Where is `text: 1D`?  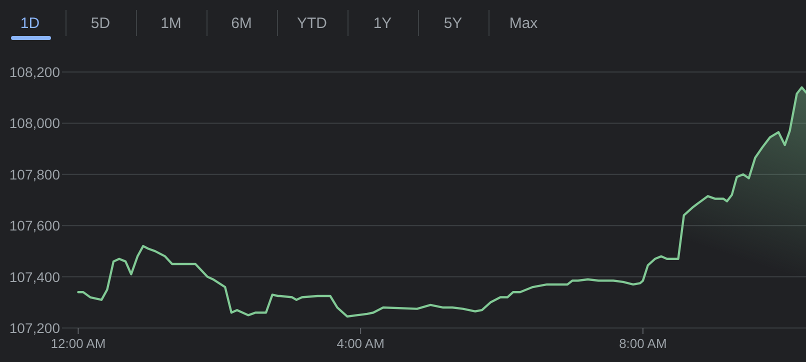
text: 1D is located at coordinates (30, 23).